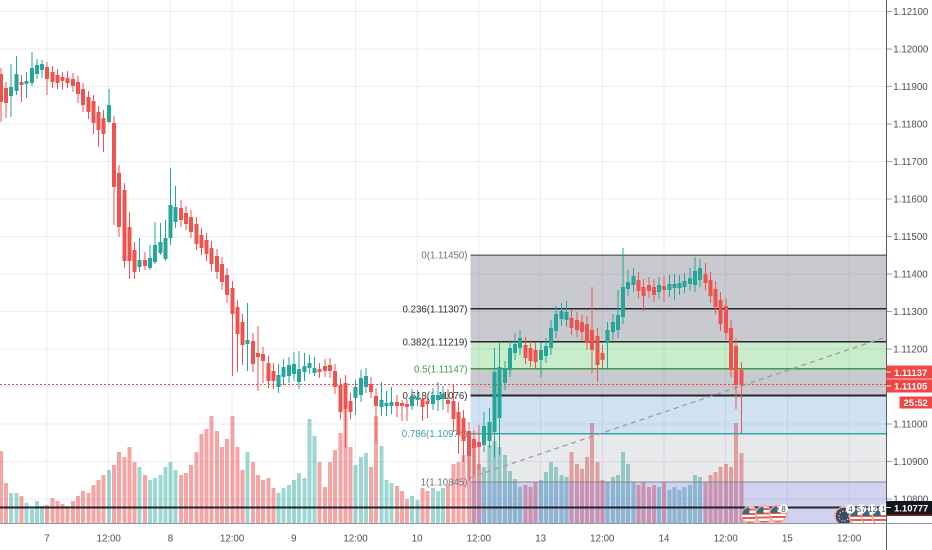 The height and width of the screenshot is (550, 932). I want to click on svg-text: 1.10900, so click(911, 462).